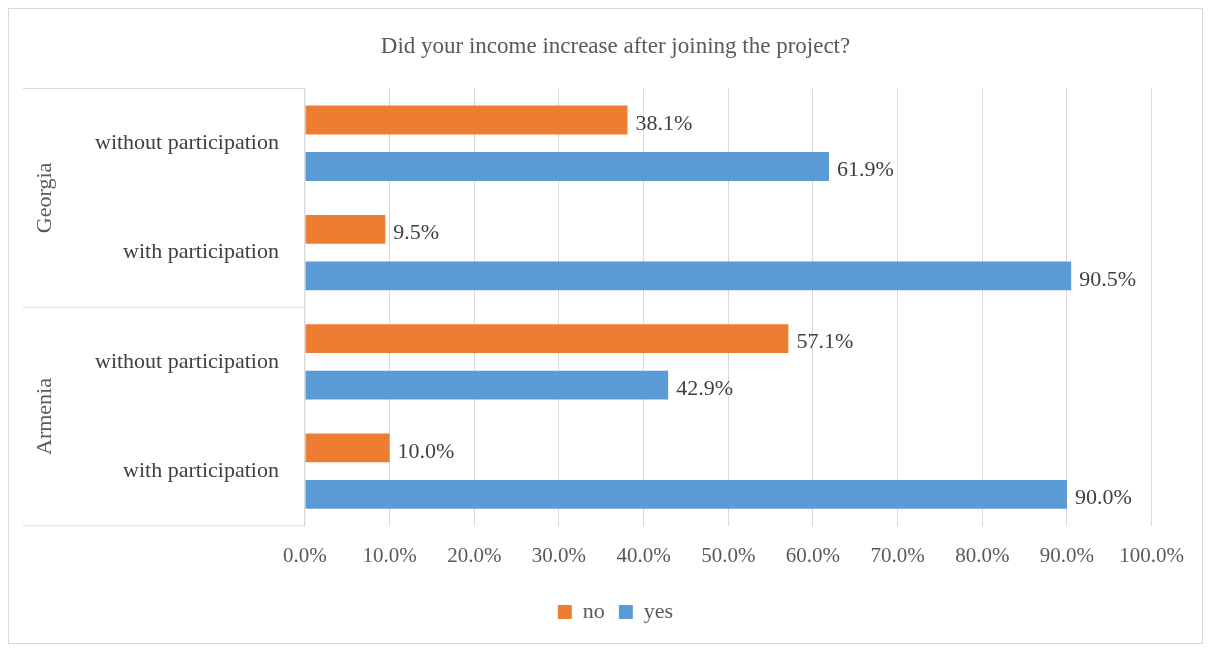 This screenshot has width=1211, height=652. Describe the element at coordinates (1151, 554) in the screenshot. I see `x-tick-label: 100.0%` at that location.